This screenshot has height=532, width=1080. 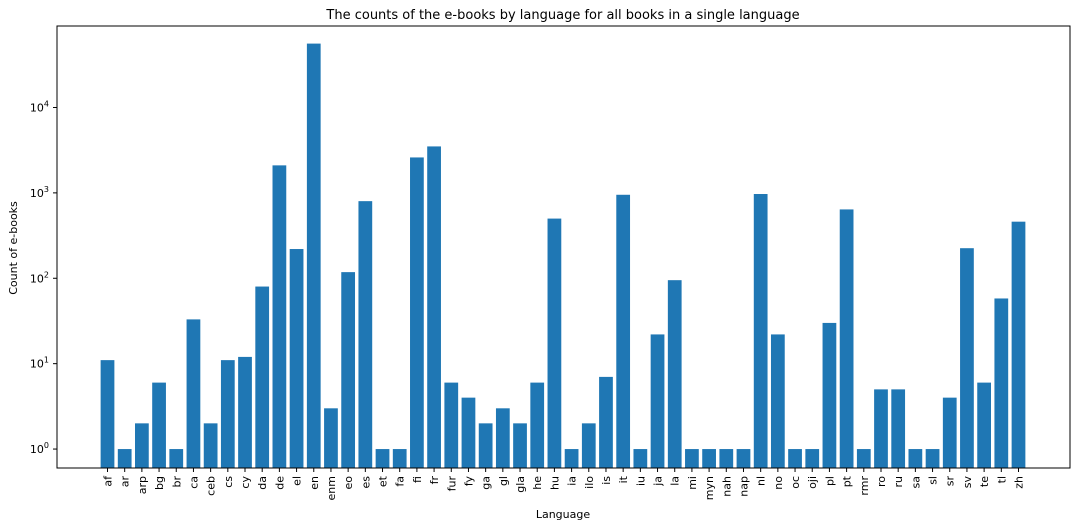 I want to click on x-tick-label: arp, so click(x=142, y=485).